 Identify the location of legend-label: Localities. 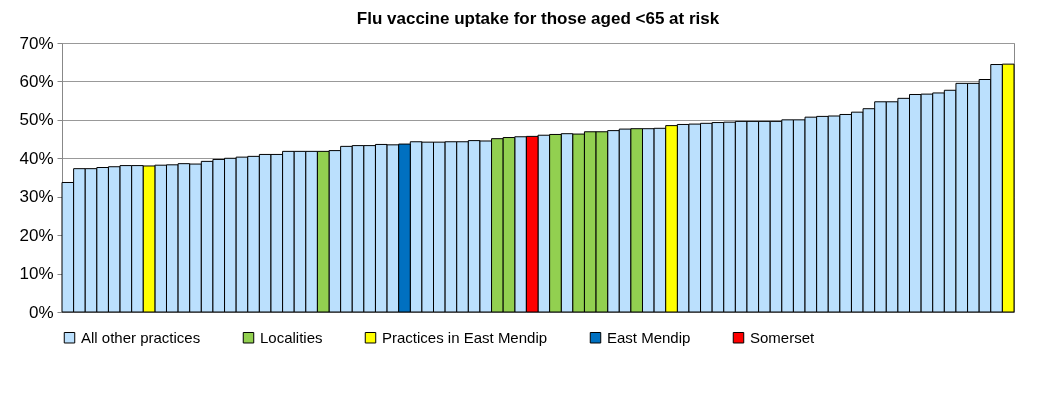
(291, 337).